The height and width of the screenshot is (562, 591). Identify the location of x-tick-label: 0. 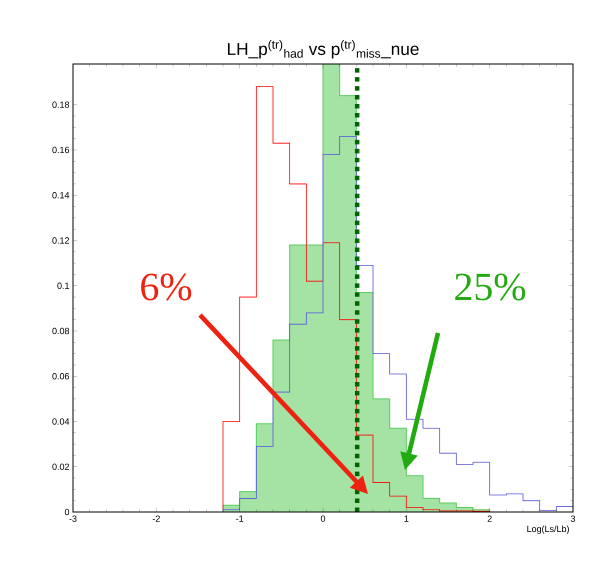
(323, 519).